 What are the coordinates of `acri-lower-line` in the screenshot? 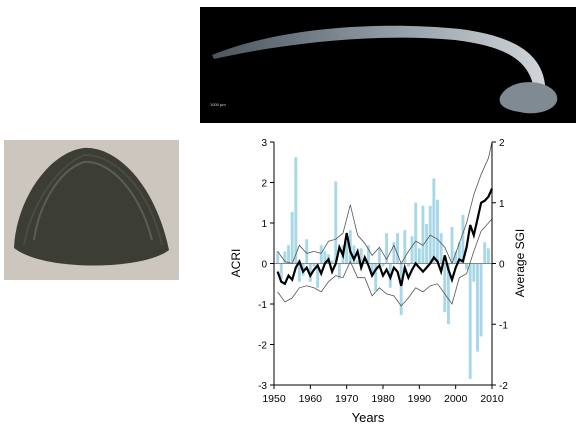 It's located at (385, 262).